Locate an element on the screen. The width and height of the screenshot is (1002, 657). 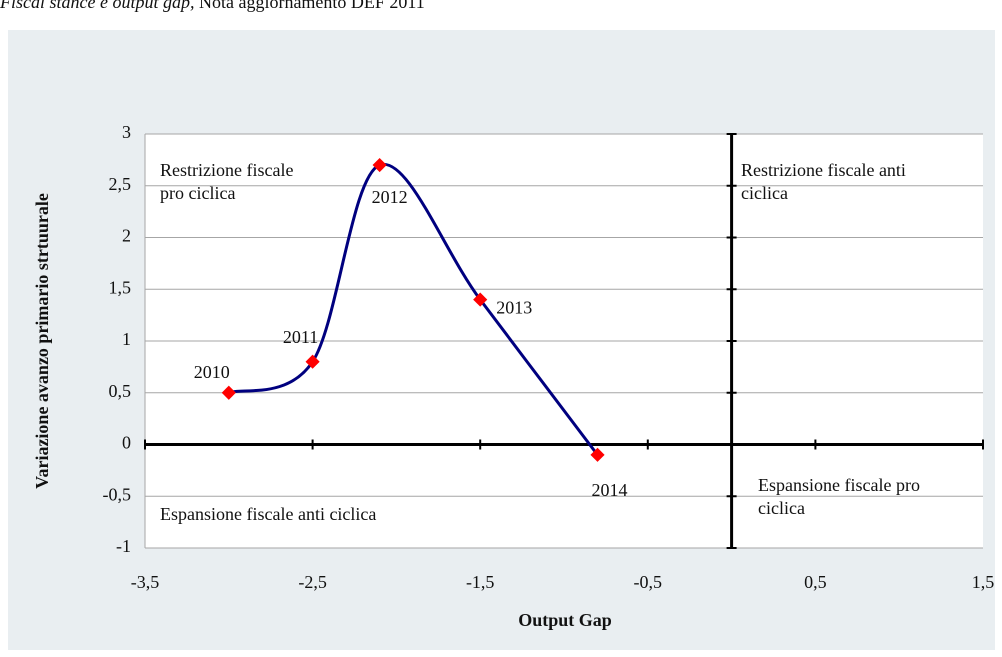
y-tick-label: 1 is located at coordinates (126, 339).